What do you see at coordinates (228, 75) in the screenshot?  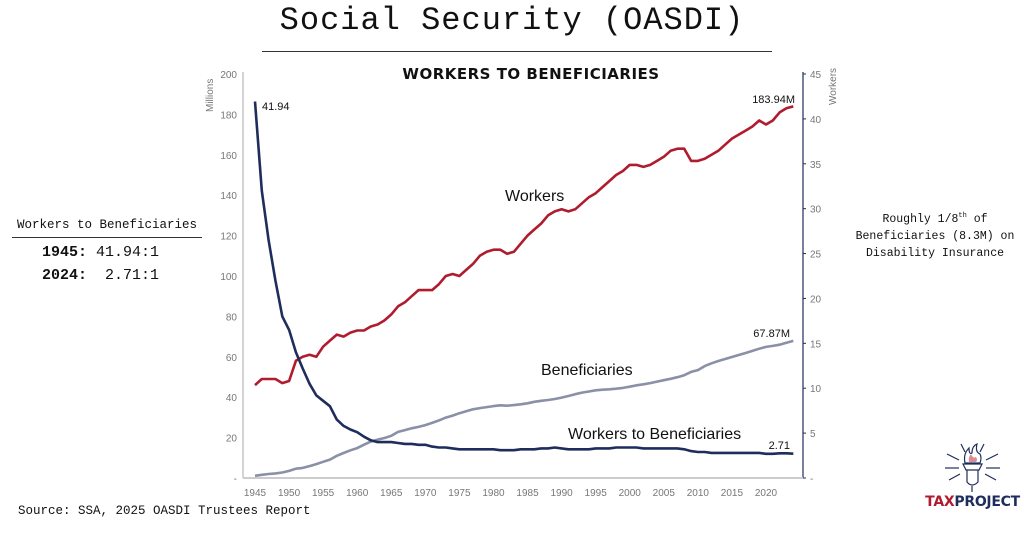 I see `y-tick-label: 200` at bounding box center [228, 75].